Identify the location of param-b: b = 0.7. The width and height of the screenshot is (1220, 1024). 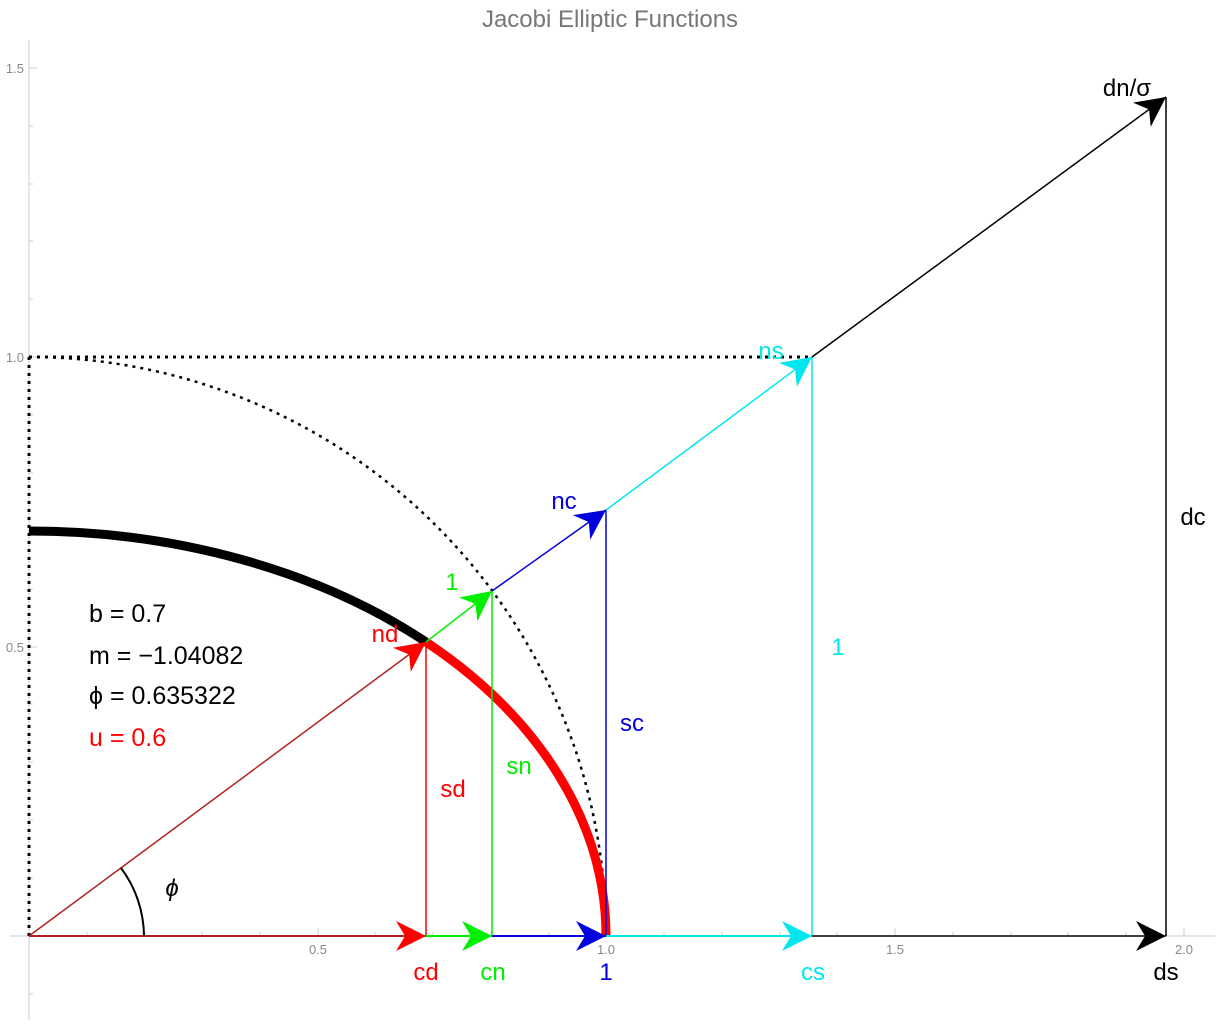
(127, 614).